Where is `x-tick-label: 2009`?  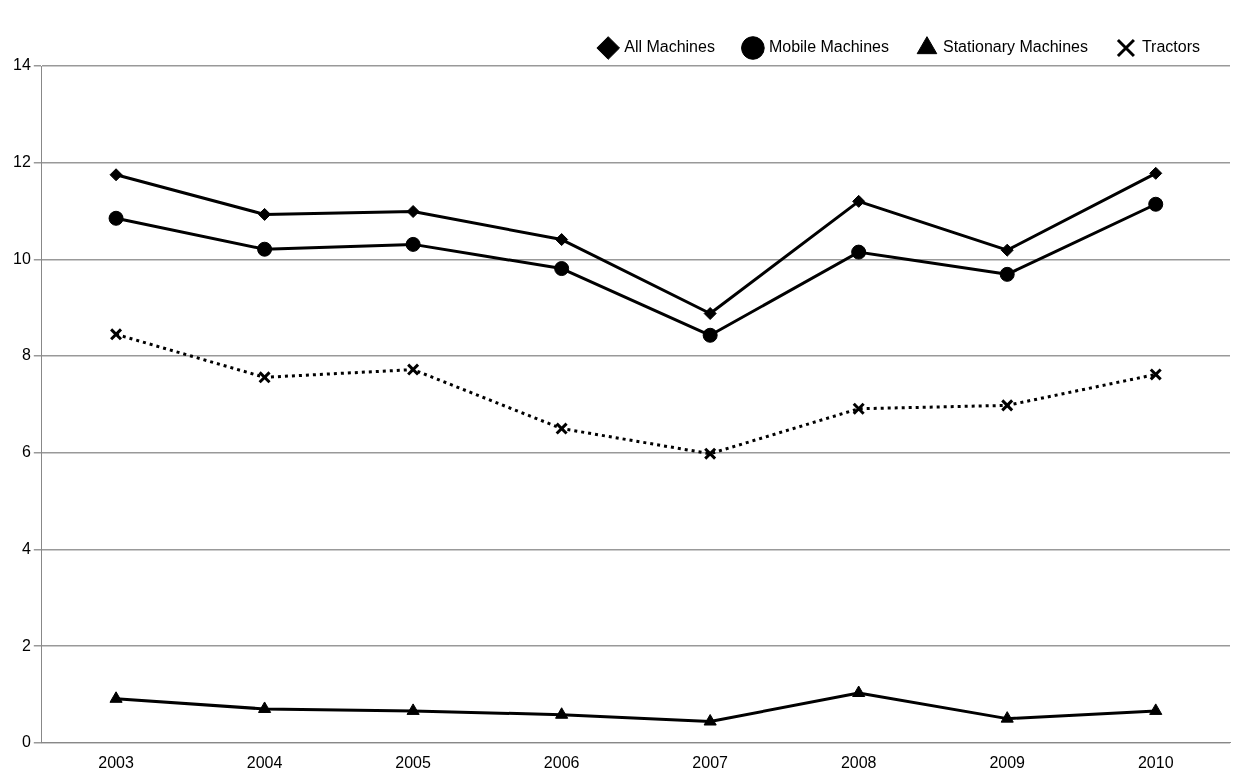
x-tick-label: 2009 is located at coordinates (1007, 762).